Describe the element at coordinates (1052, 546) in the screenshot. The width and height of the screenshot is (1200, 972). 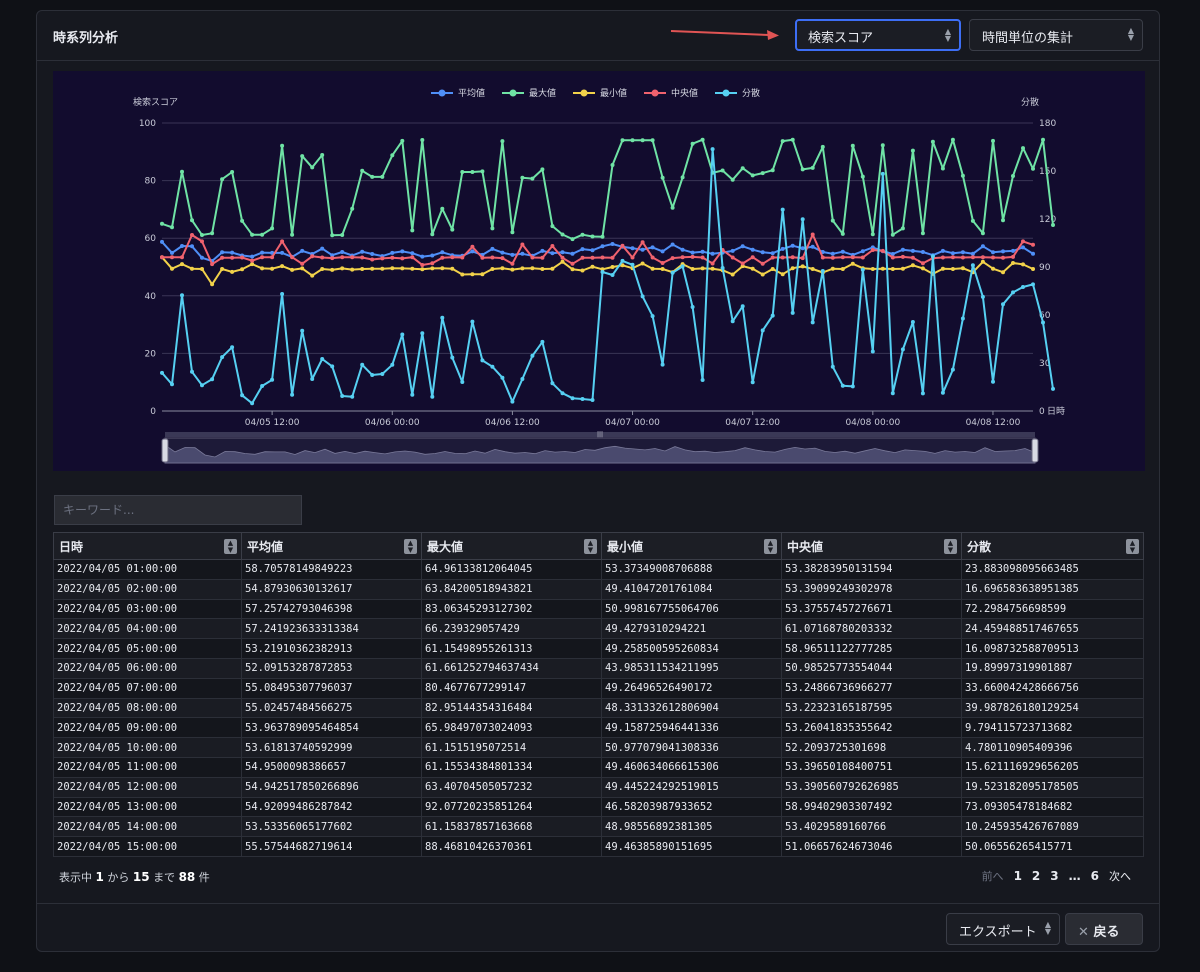
I see `column-header: 分散 ▲ ▼` at that location.